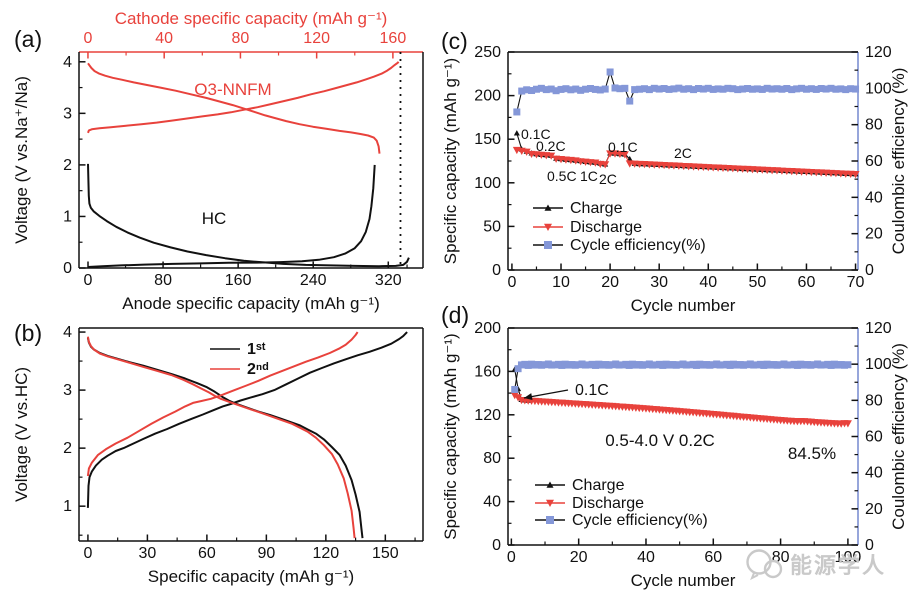  I want to click on series-o3-nnfm-discharge, so click(234, 108).